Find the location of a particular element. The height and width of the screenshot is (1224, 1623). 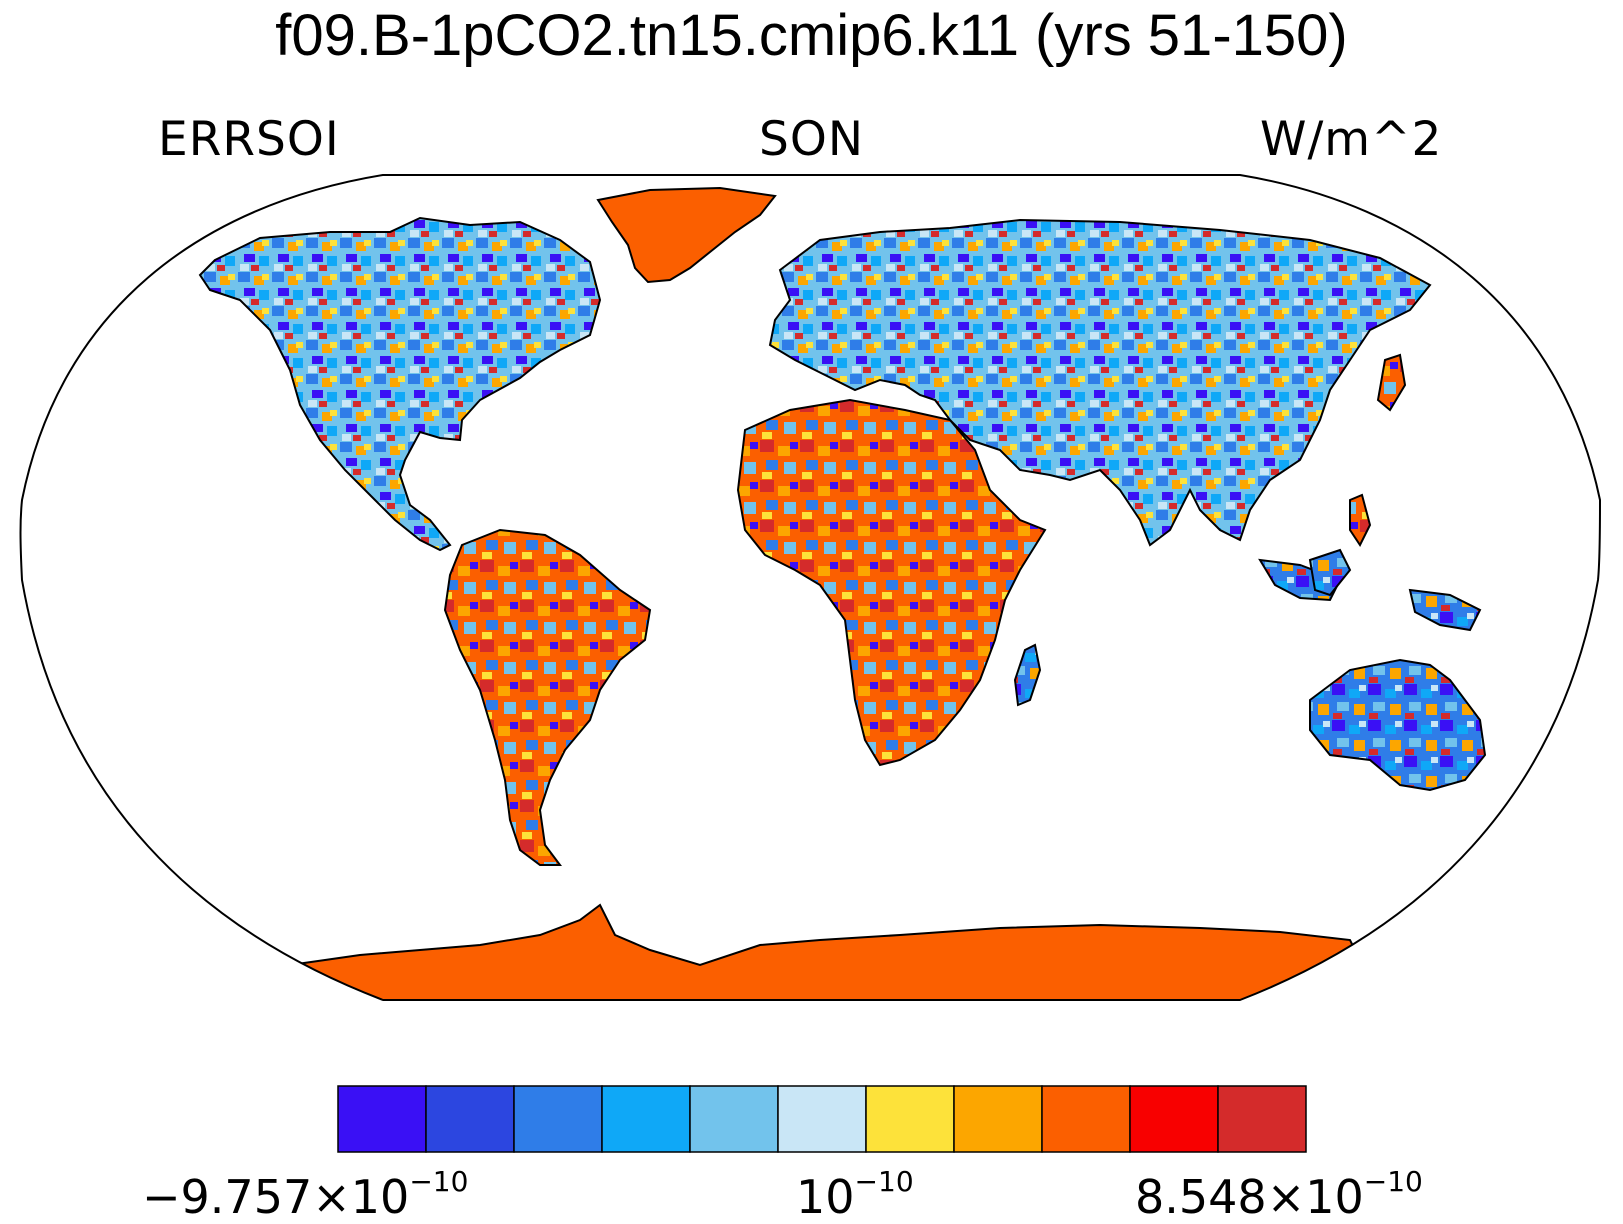

japan-field is located at coordinates (1391, 382).